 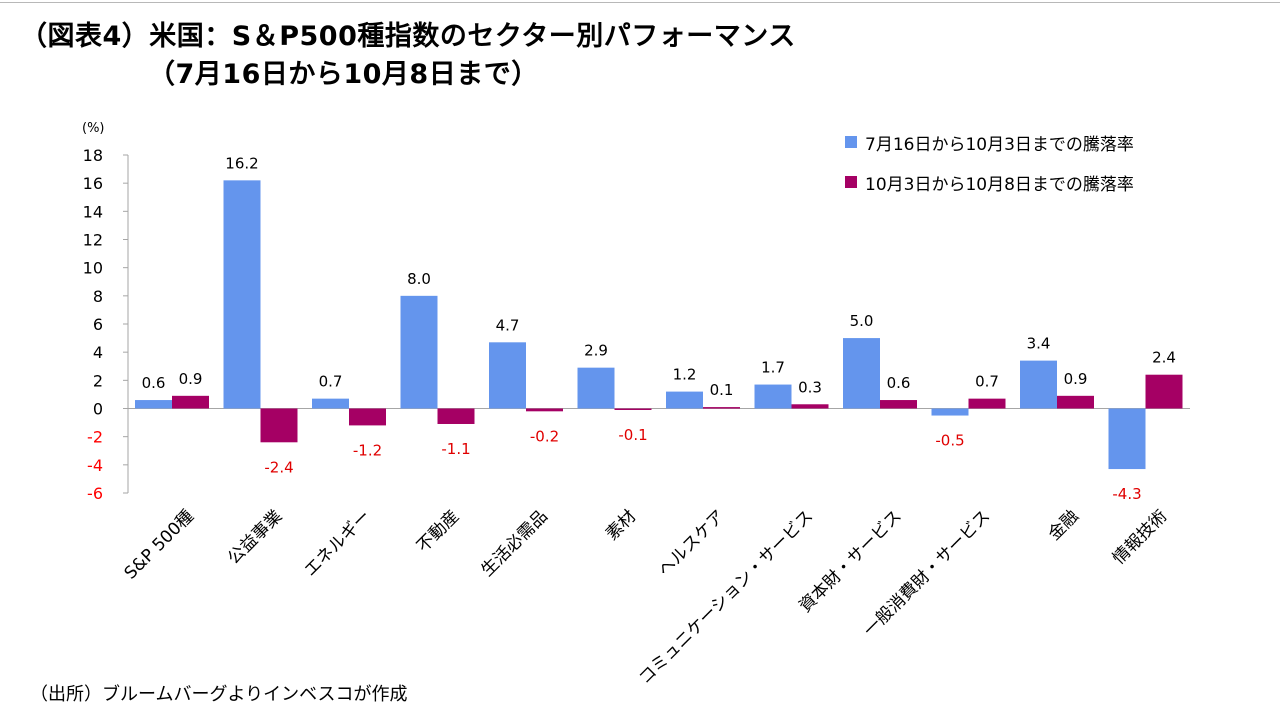 I want to click on data-label-series-2: -1.1, so click(x=455, y=449).